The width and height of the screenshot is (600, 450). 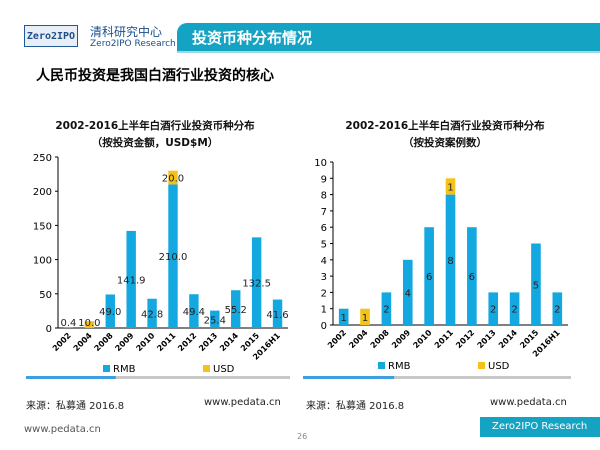 What do you see at coordinates (155, 126) in the screenshot?
I see `chart1-title: 2002-2016上半年白酒行业投资币种分布` at bounding box center [155, 126].